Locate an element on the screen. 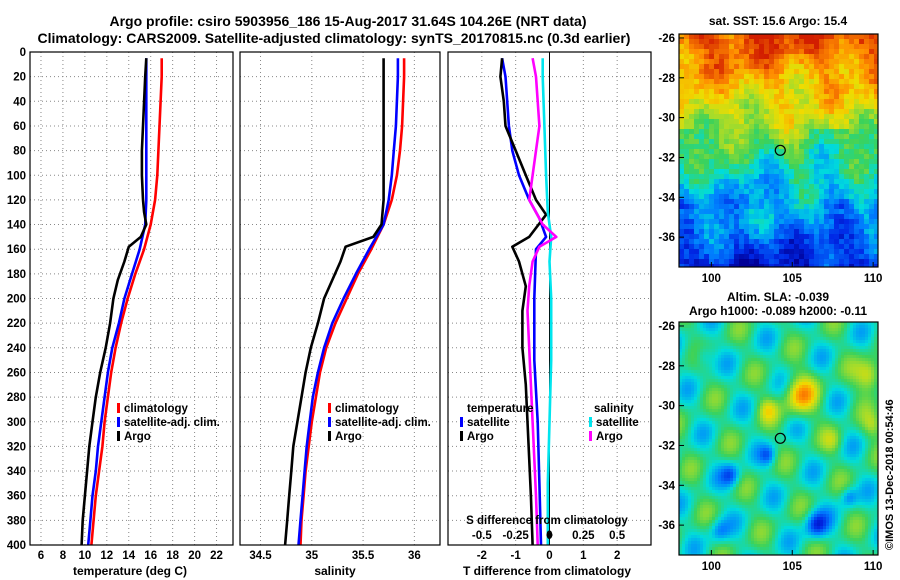 The width and height of the screenshot is (900, 580). temperature-legend: climatology satellite-adj. clim. Argo is located at coordinates (168, 423).